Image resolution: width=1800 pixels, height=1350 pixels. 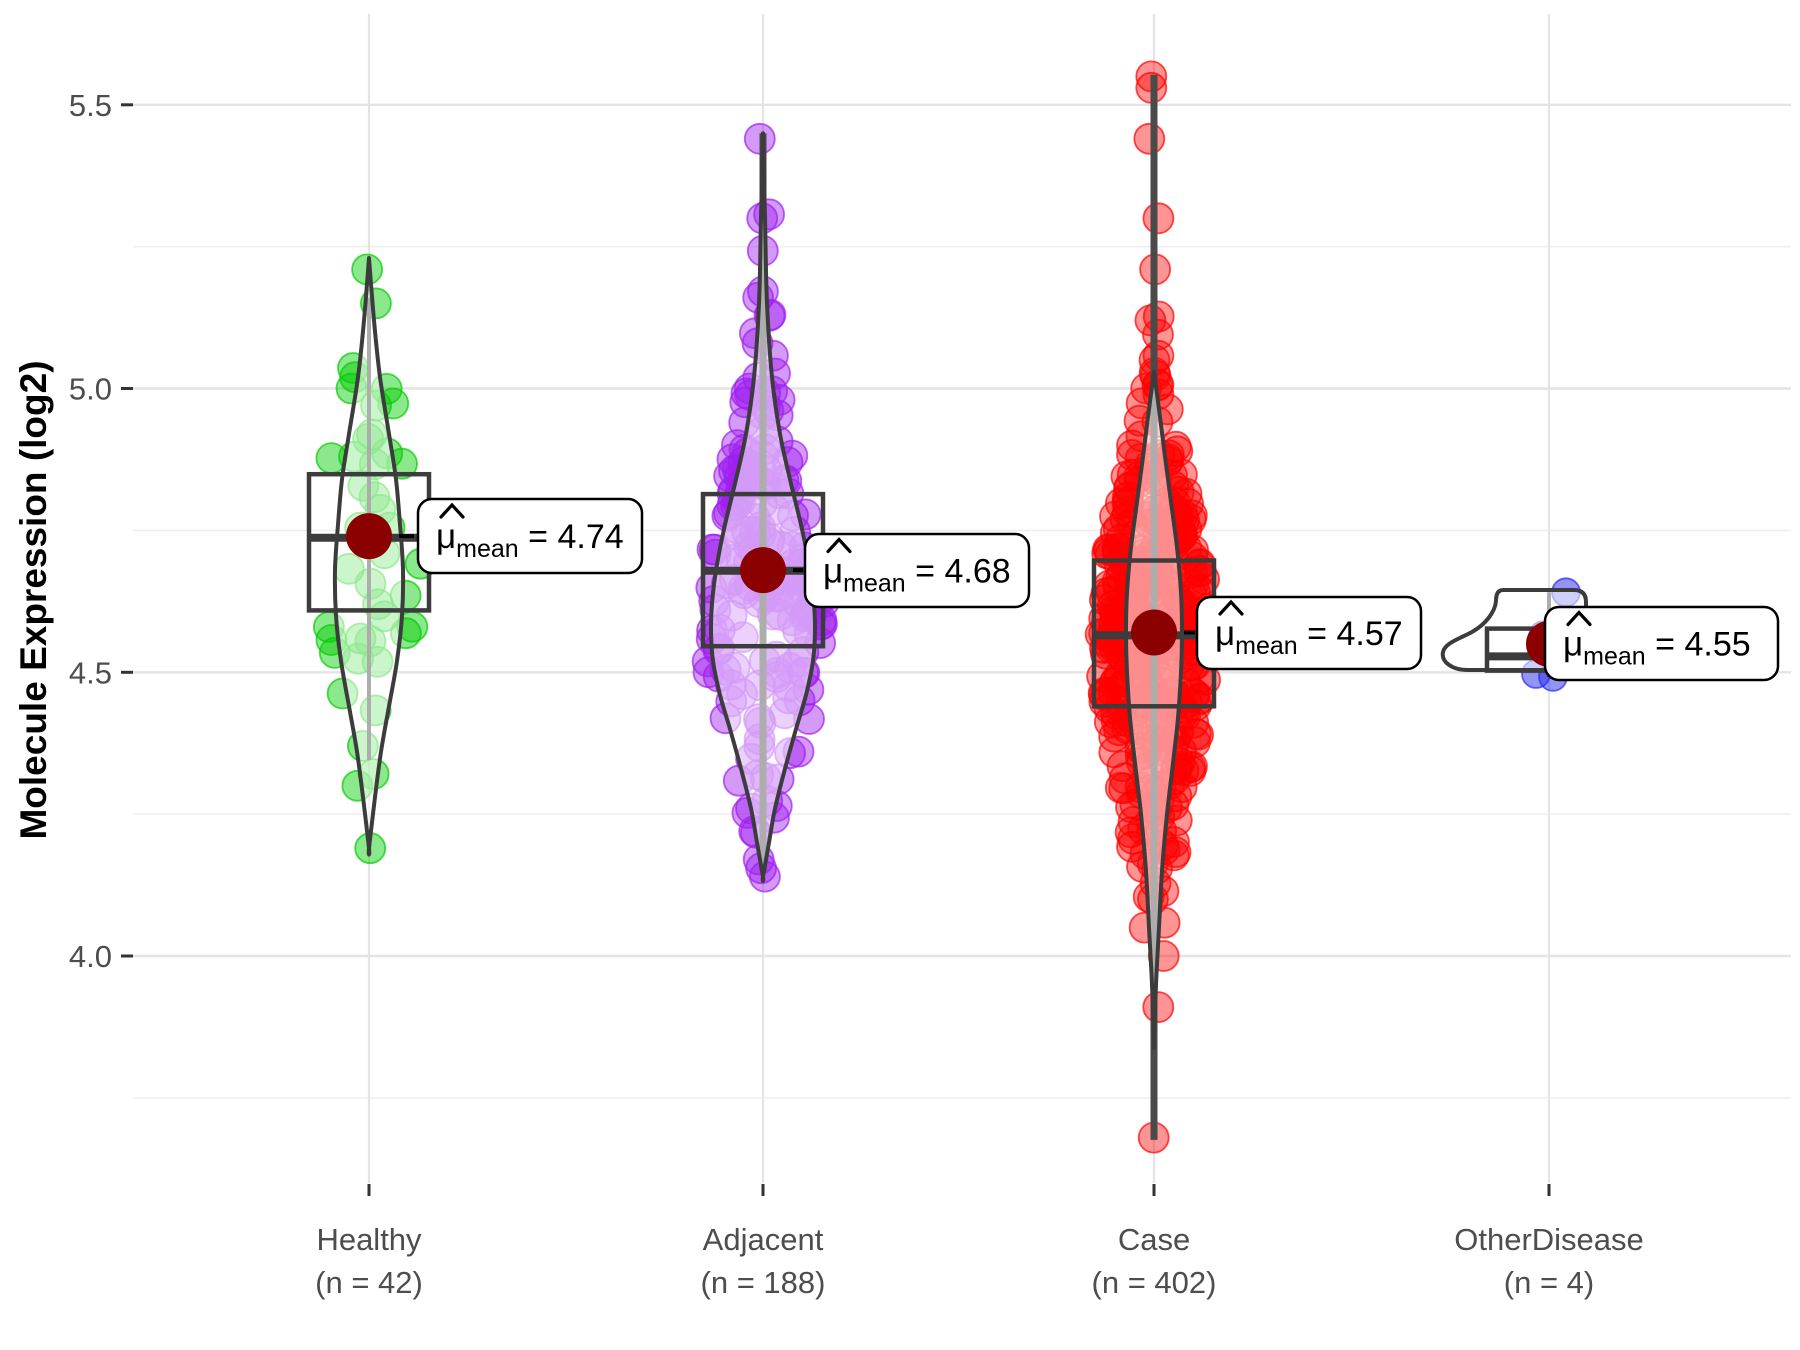 What do you see at coordinates (763, 1282) in the screenshot?
I see `x-tick-sublabel: (n = 188)` at bounding box center [763, 1282].